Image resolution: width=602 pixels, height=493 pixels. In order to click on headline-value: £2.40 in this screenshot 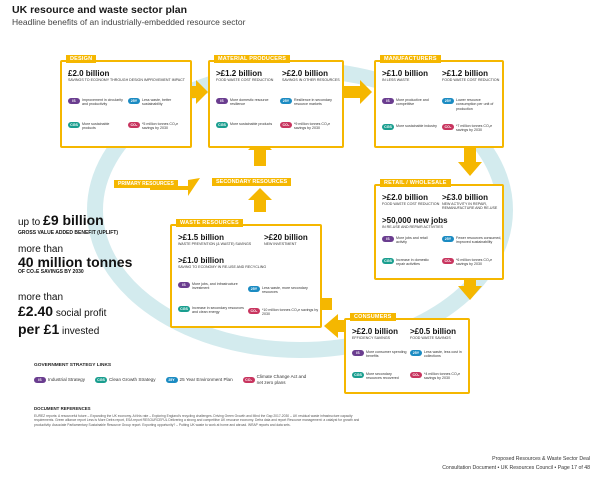, I will do `click(36, 311)`.